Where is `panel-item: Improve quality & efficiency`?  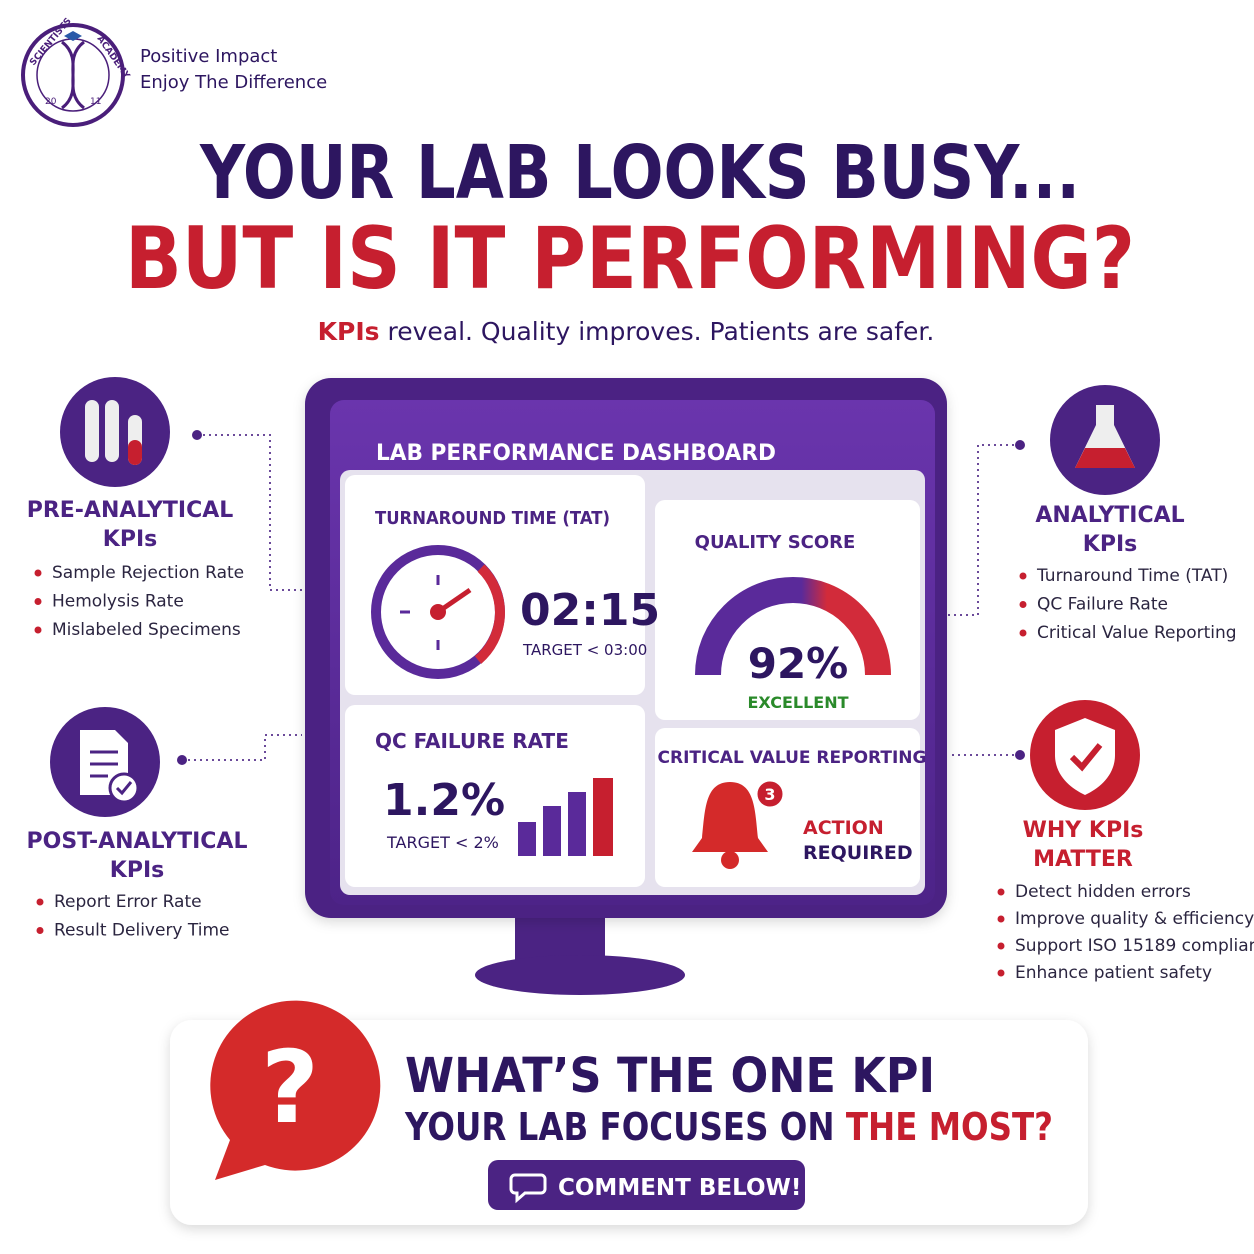
panel-item: Improve quality & efficiency is located at coordinates (1134, 919).